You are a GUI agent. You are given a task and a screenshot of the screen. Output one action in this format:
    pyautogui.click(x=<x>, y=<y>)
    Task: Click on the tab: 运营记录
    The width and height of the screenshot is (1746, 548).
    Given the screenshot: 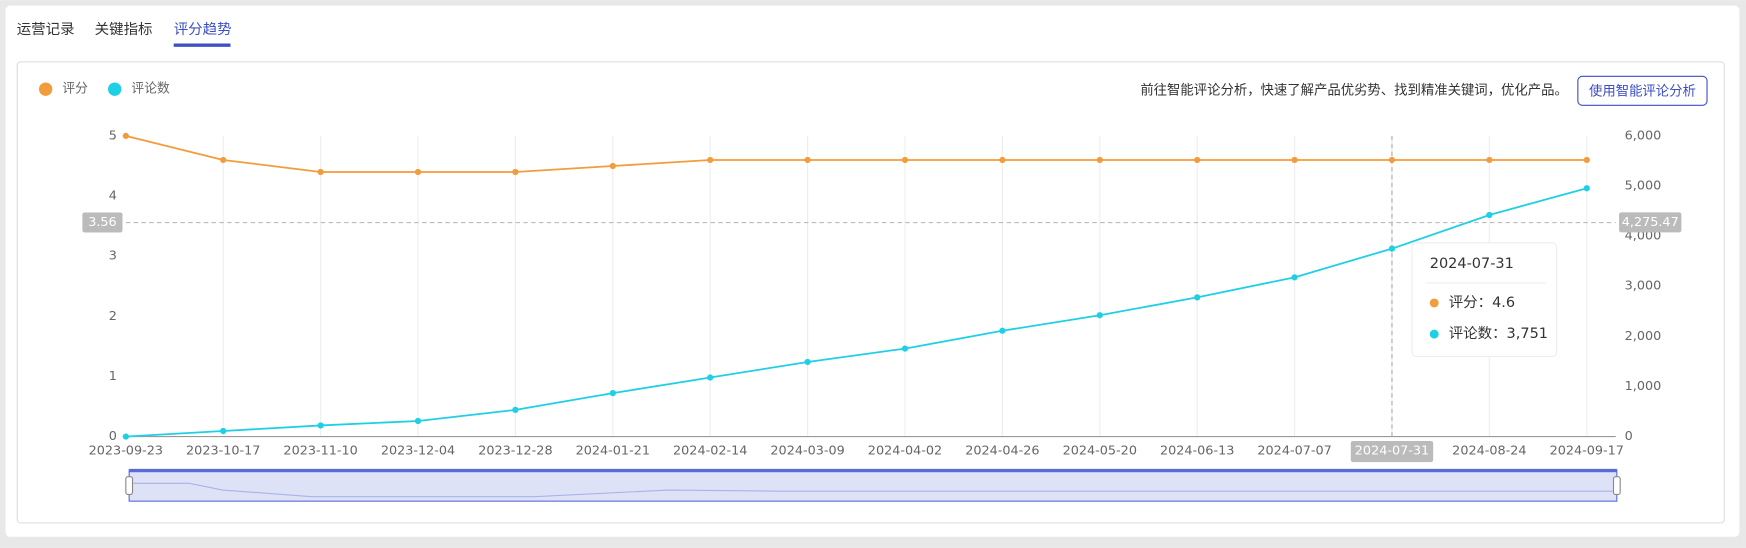 What is the action you would take?
    pyautogui.click(x=46, y=29)
    